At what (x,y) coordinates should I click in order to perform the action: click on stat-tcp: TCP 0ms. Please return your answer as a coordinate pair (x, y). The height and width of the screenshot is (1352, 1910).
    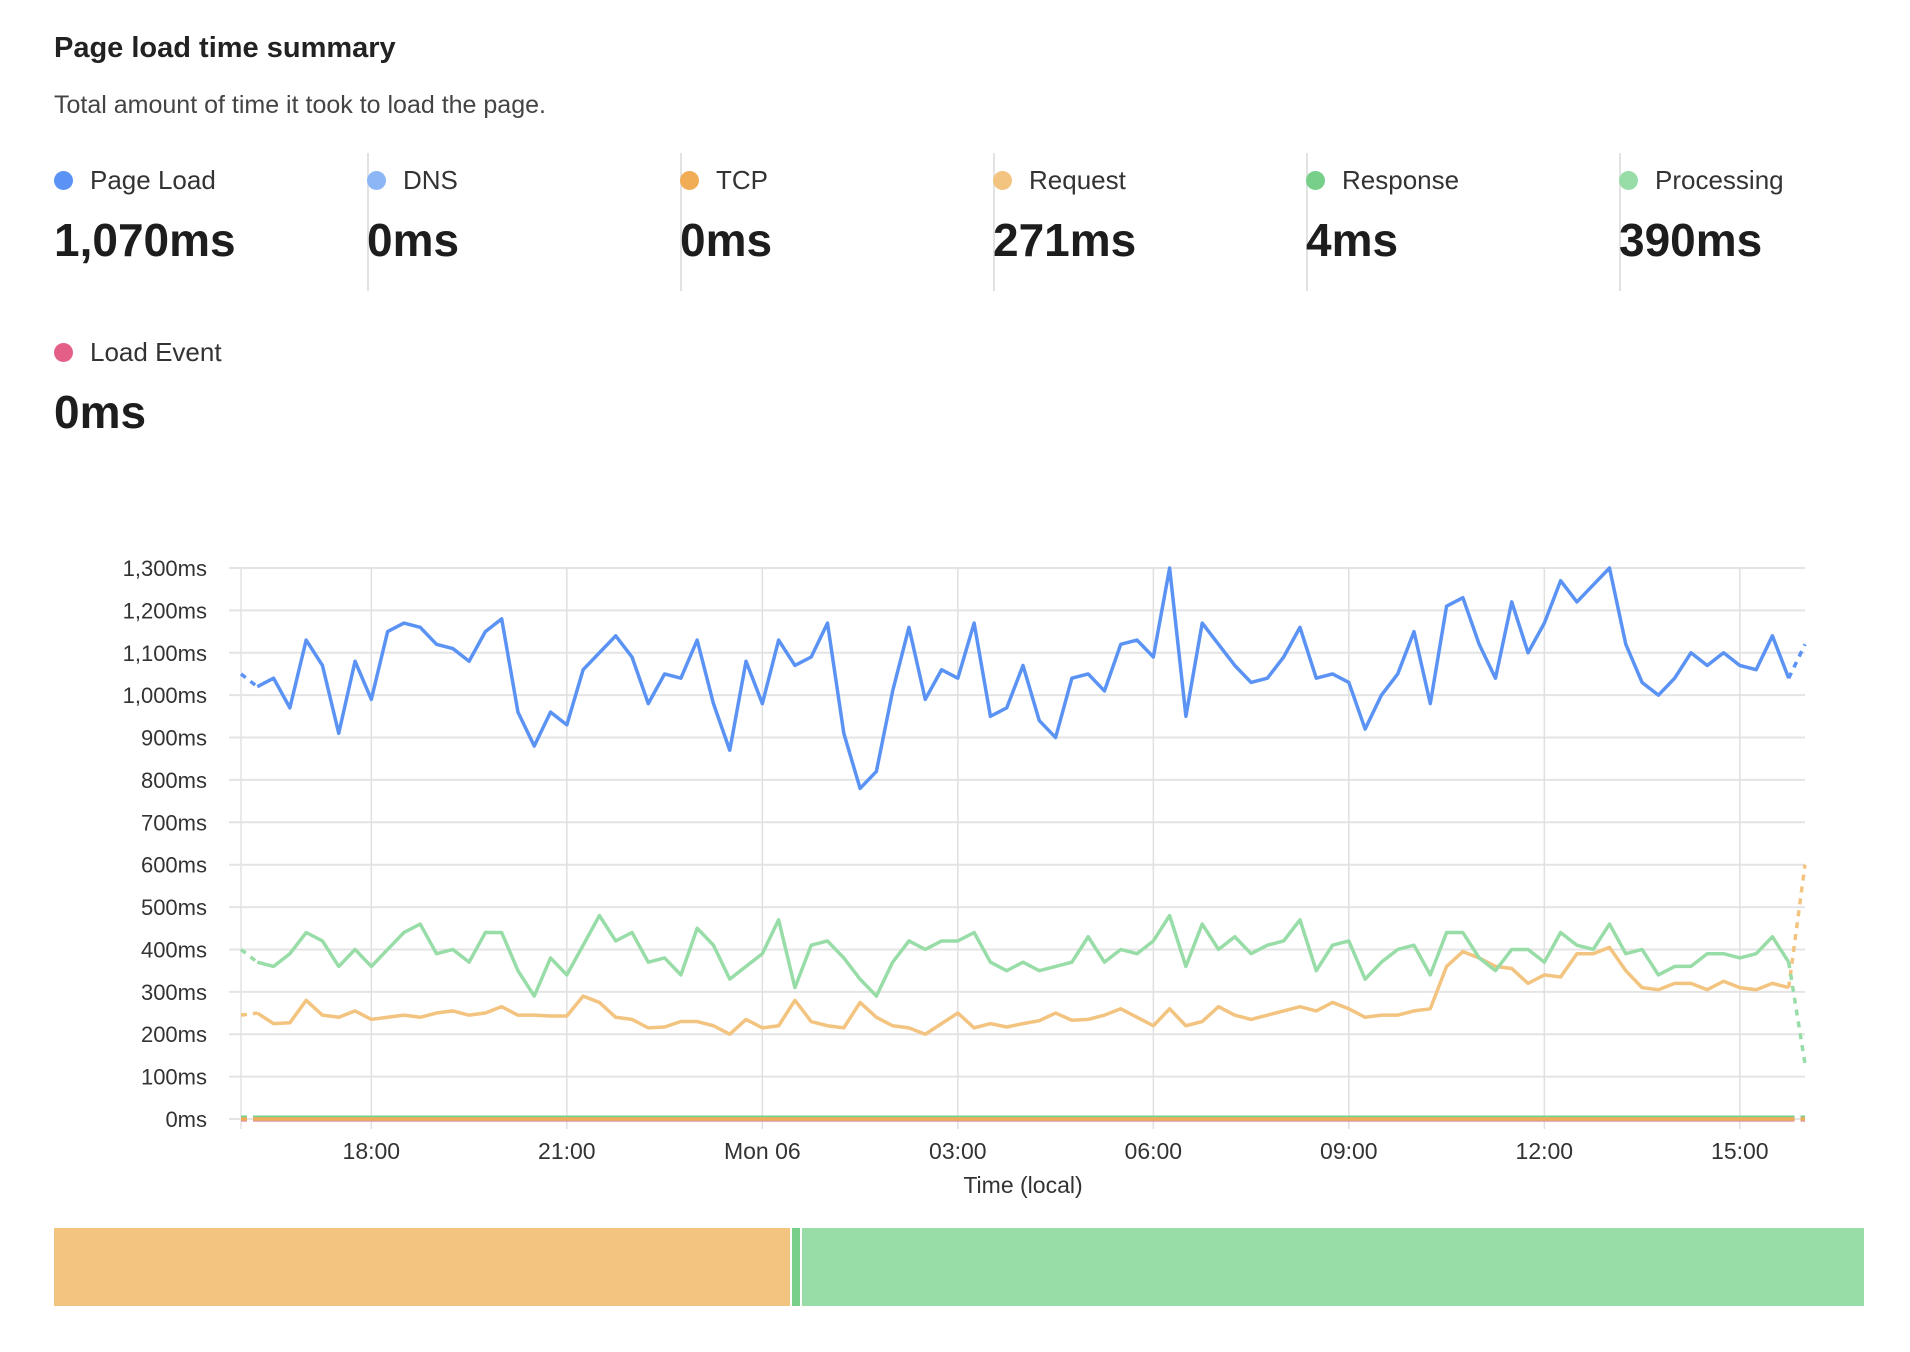
    Looking at the image, I should click on (837, 222).